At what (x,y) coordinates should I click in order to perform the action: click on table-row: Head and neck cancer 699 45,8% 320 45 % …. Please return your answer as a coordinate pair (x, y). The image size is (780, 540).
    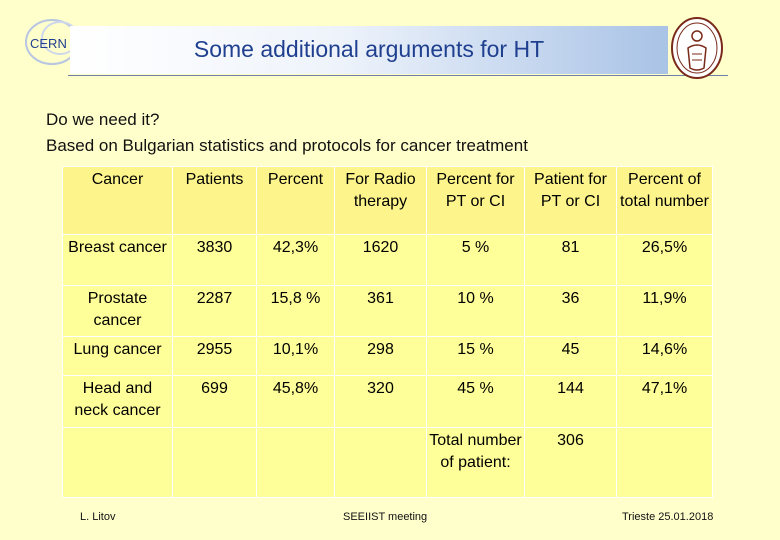
    Looking at the image, I should click on (387, 401).